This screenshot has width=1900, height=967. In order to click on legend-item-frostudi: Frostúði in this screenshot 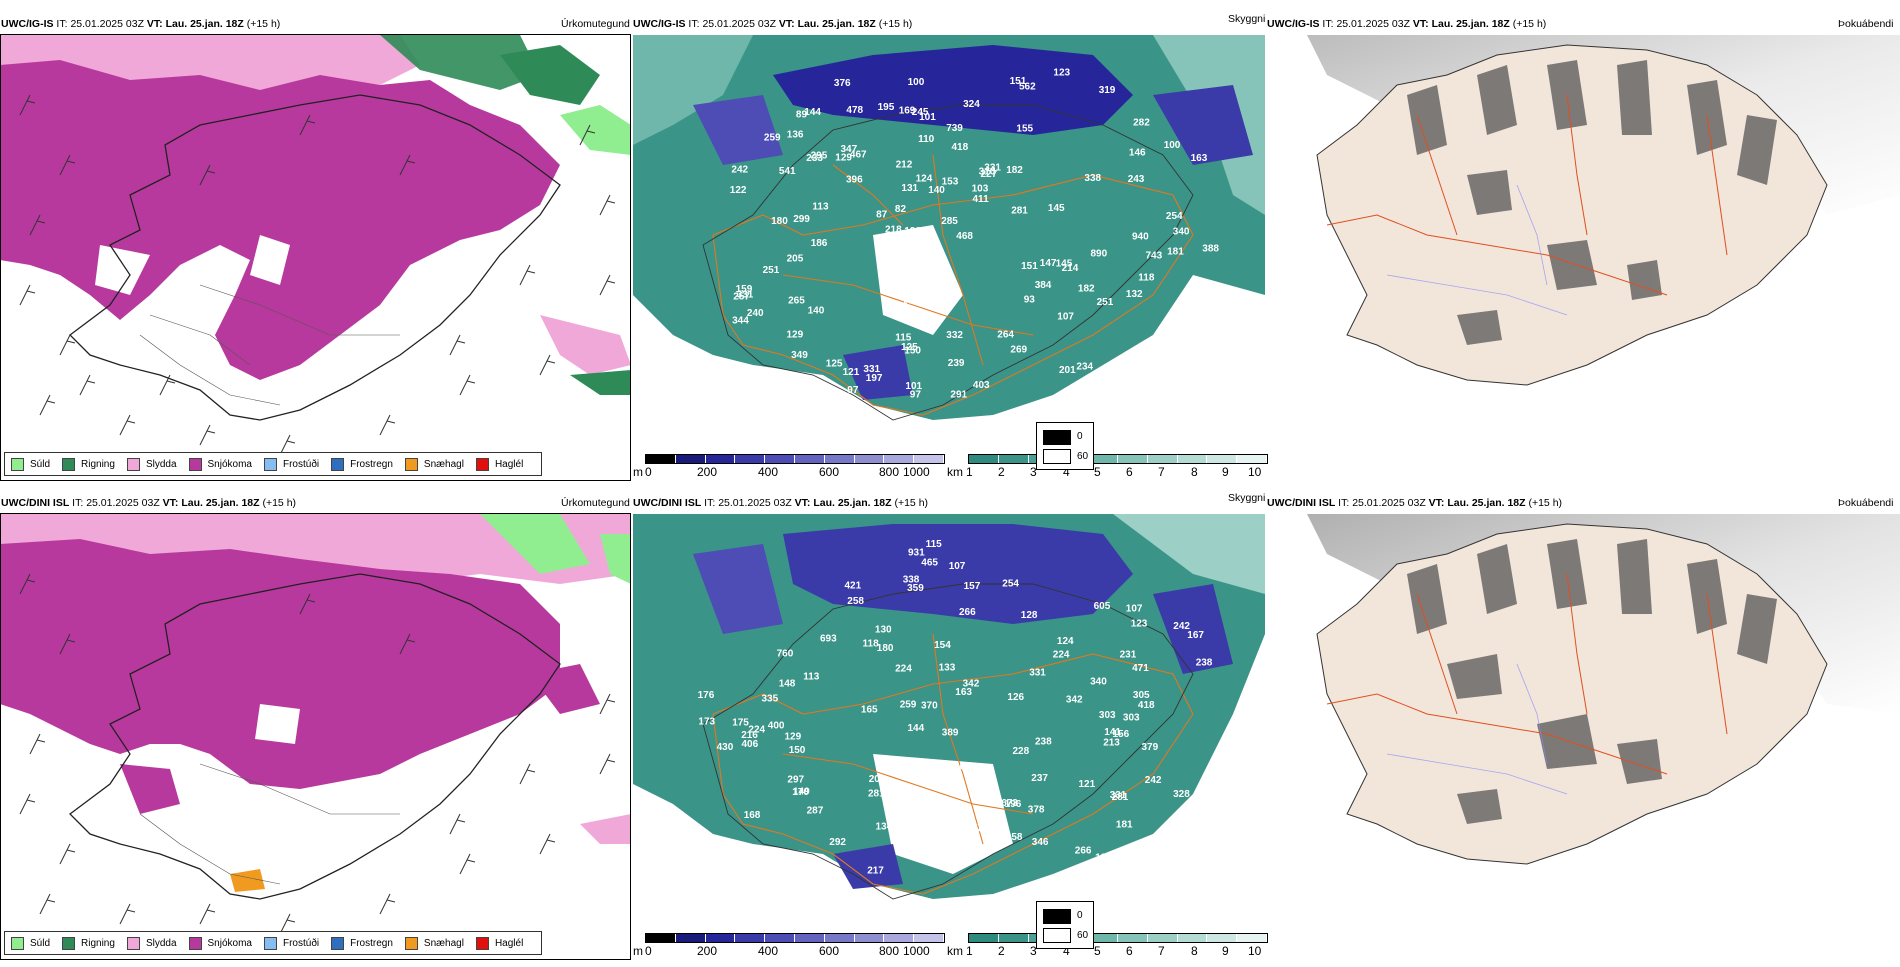, I will do `click(291, 943)`.